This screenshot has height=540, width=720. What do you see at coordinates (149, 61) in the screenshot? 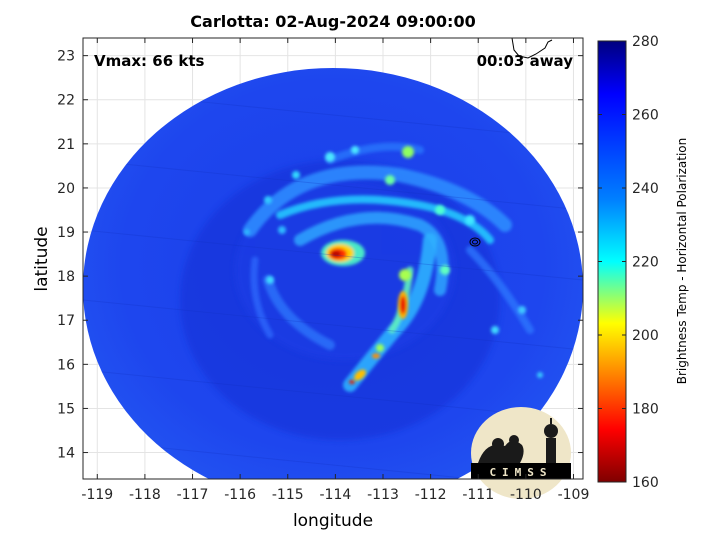
I see `vmax-label: Vmax: 66 kts` at bounding box center [149, 61].